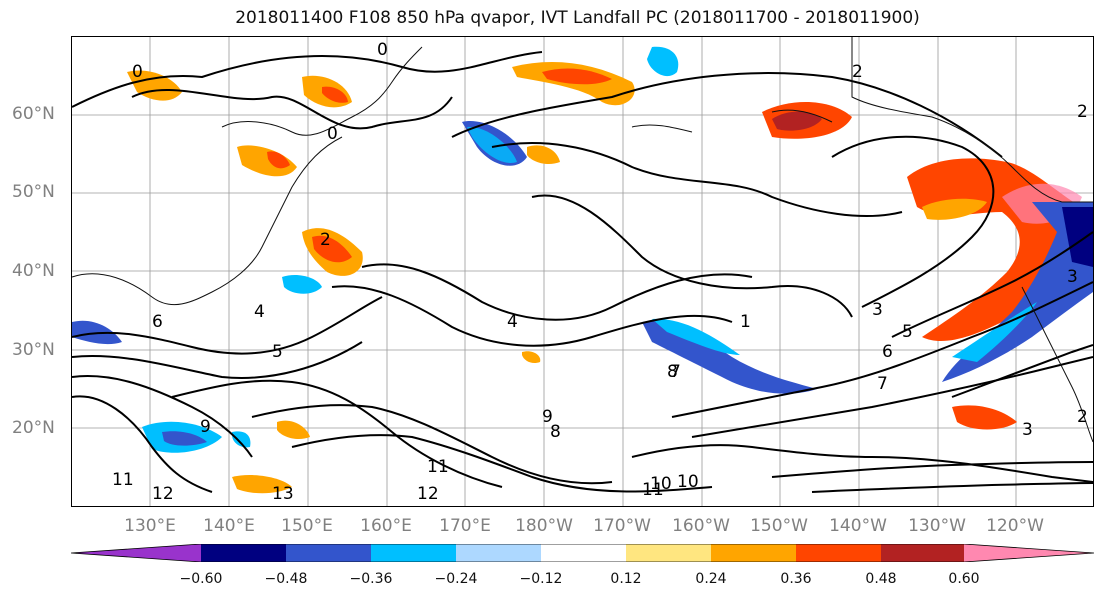  I want to click on lon-label: 150°E, so click(307, 526).